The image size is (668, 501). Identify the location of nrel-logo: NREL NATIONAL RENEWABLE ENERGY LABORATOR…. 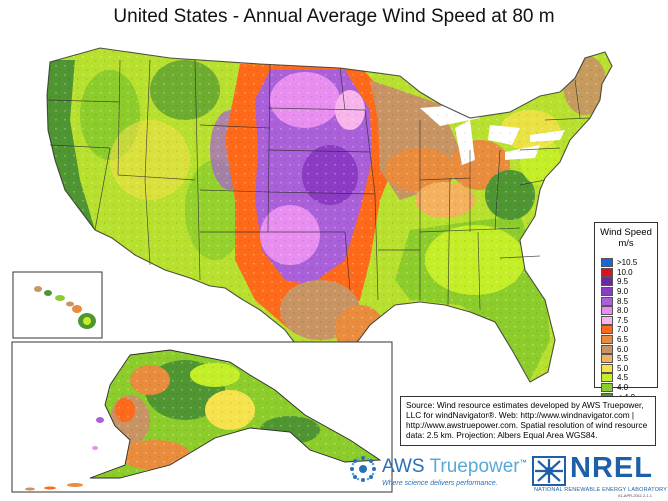
(597, 474).